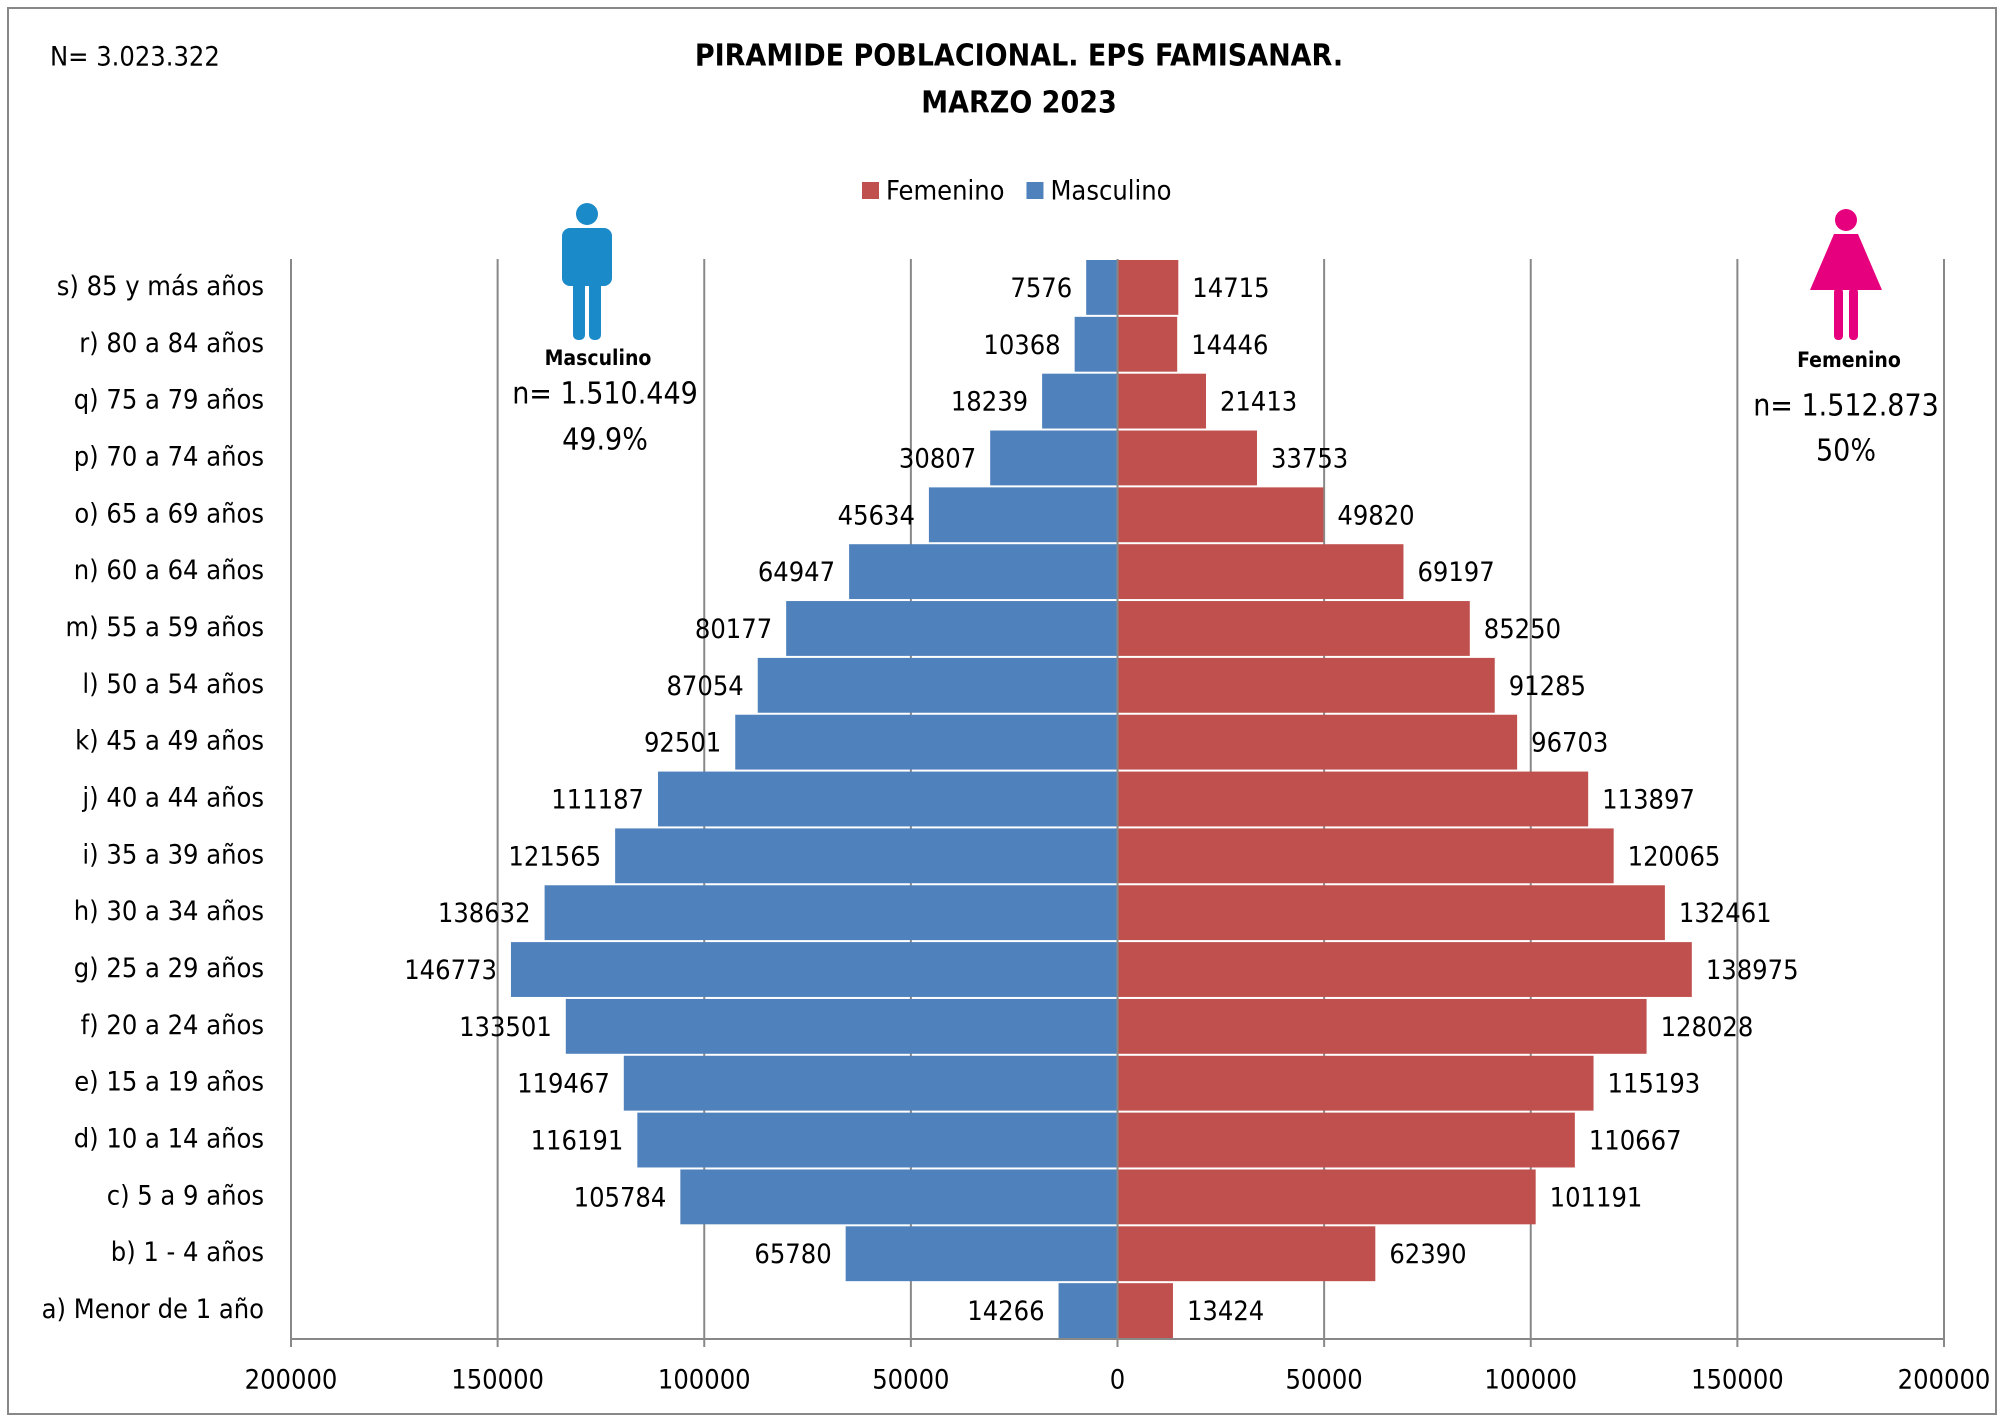 The height and width of the screenshot is (1416, 1998). What do you see at coordinates (1021, 345) in the screenshot?
I see `data-label: 10368` at bounding box center [1021, 345].